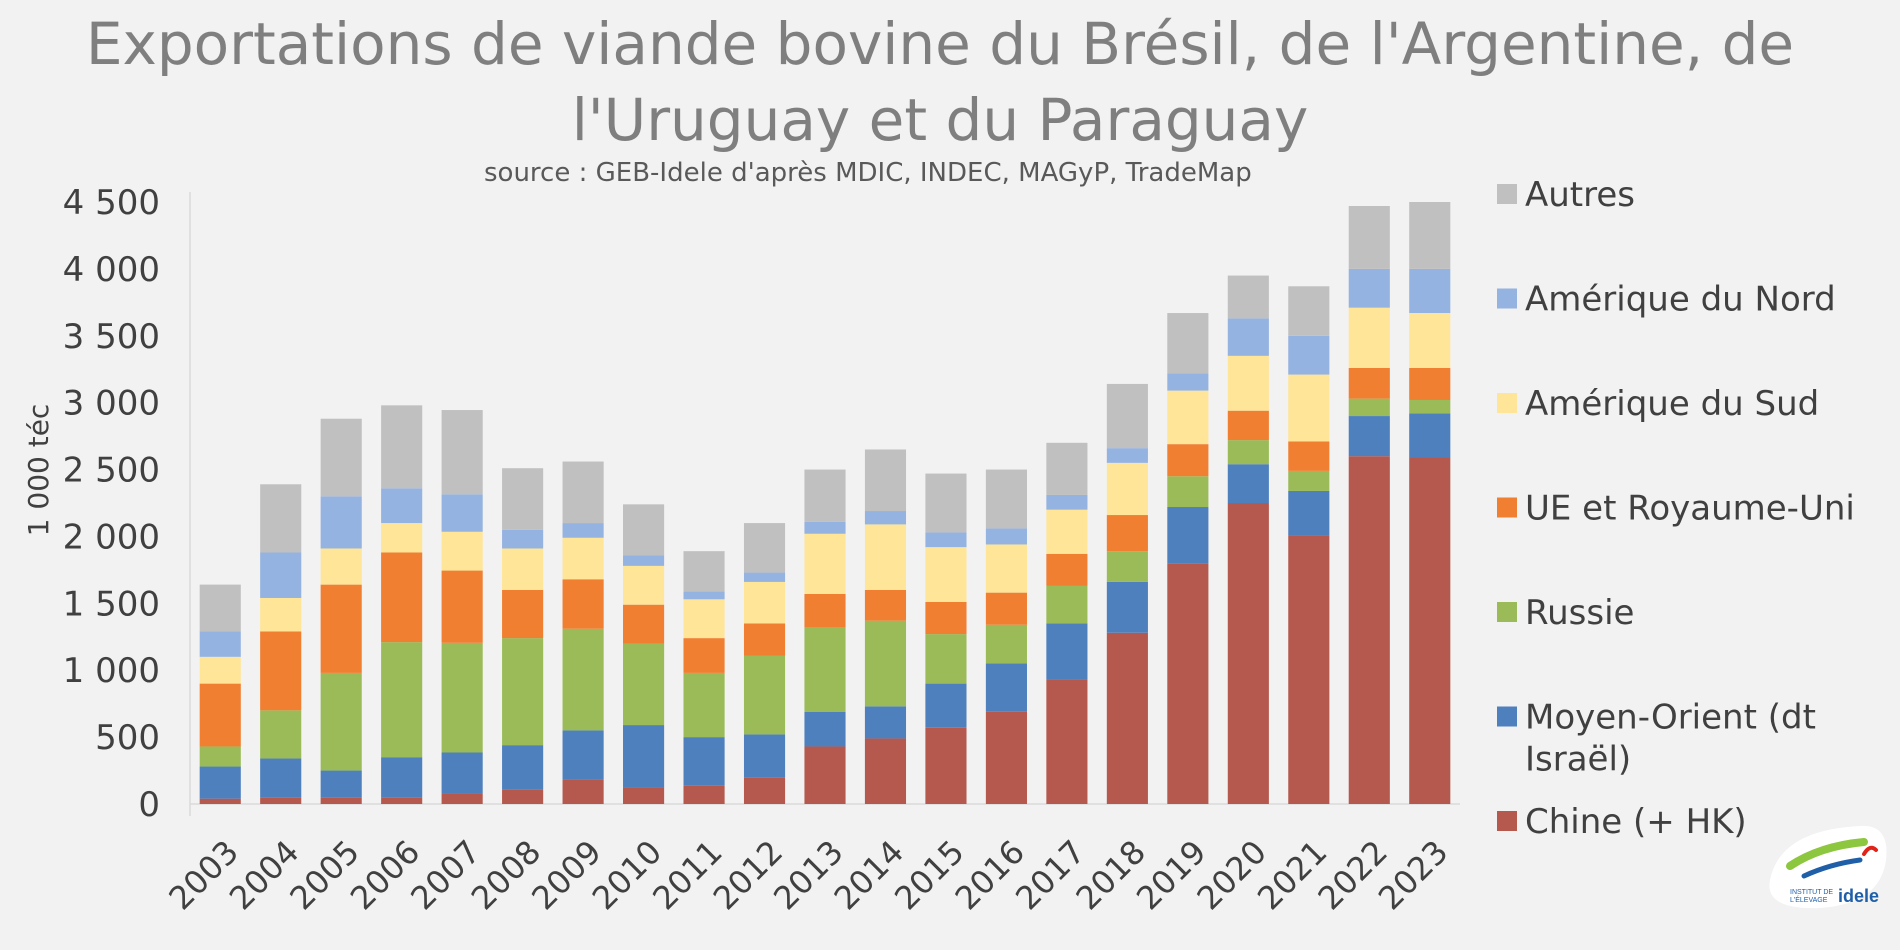 The height and width of the screenshot is (950, 1900). I want to click on x-tick-label: 2017, so click(1050, 875).